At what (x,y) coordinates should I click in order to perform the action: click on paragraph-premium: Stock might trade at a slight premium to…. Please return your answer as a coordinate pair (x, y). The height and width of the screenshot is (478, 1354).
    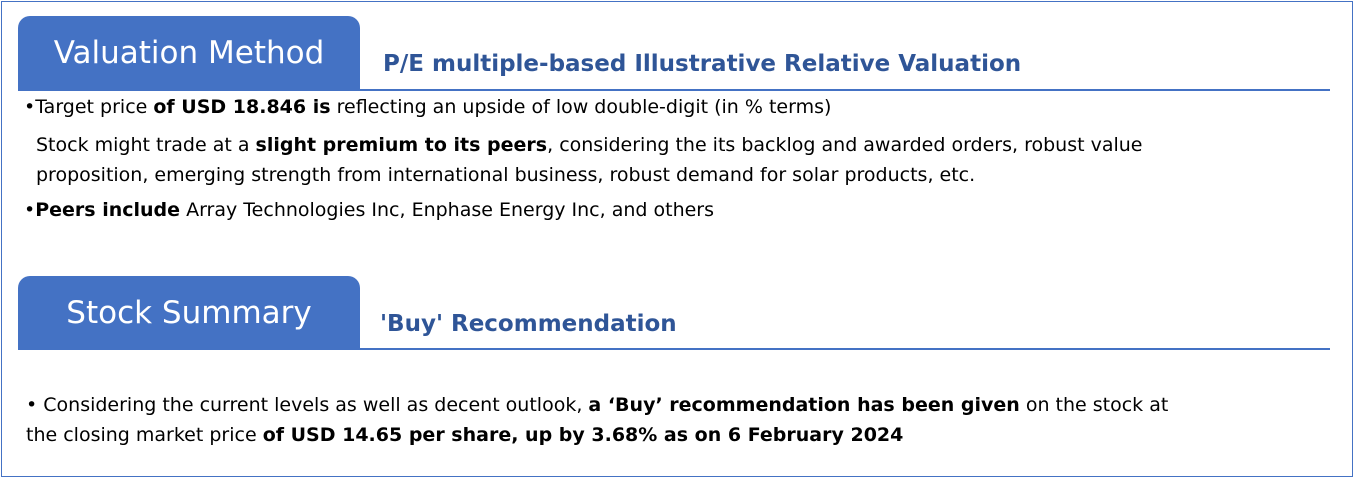
    Looking at the image, I should click on (589, 160).